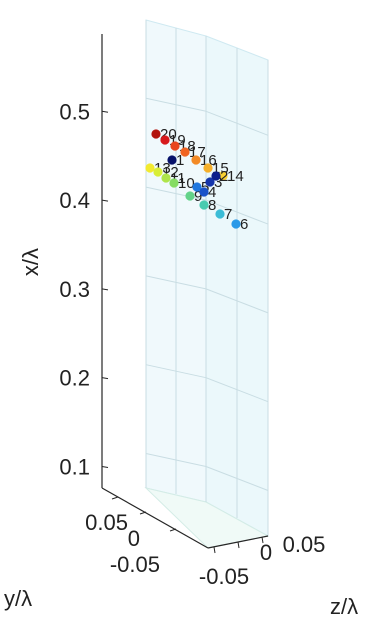  What do you see at coordinates (74, 200) in the screenshot?
I see `x-tick-label: 0.4` at bounding box center [74, 200].